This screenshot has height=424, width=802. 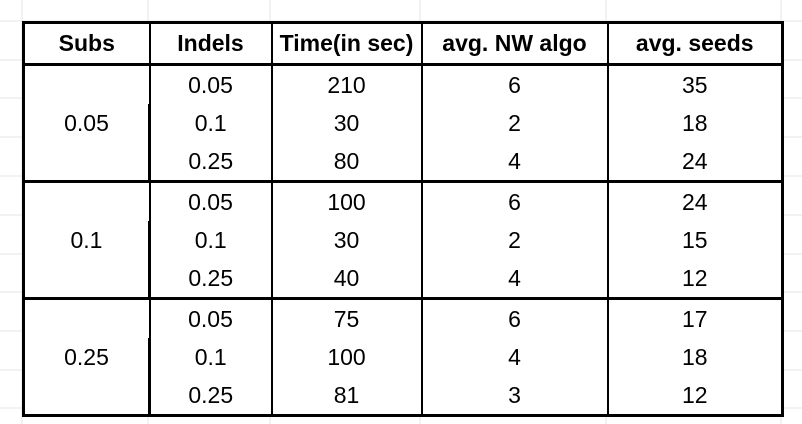 I want to click on header-indels: Indels, so click(x=210, y=43).